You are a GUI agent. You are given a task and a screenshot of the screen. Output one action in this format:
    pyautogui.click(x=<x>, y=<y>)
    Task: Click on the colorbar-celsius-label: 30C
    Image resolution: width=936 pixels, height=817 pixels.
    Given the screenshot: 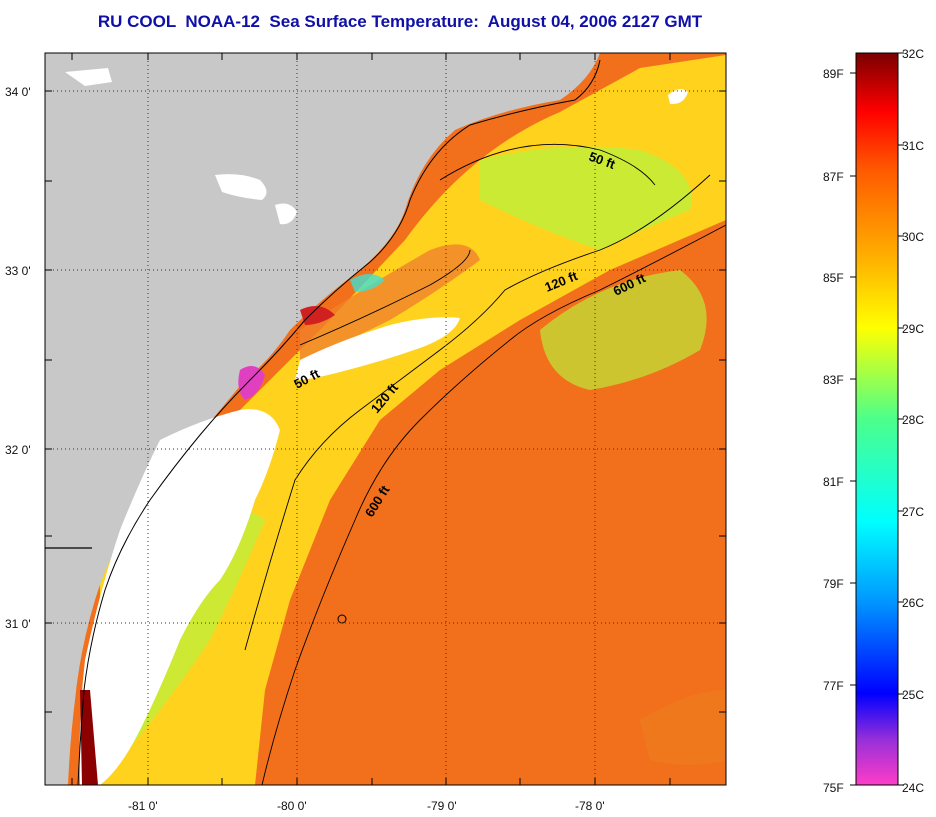 What is the action you would take?
    pyautogui.click(x=913, y=237)
    